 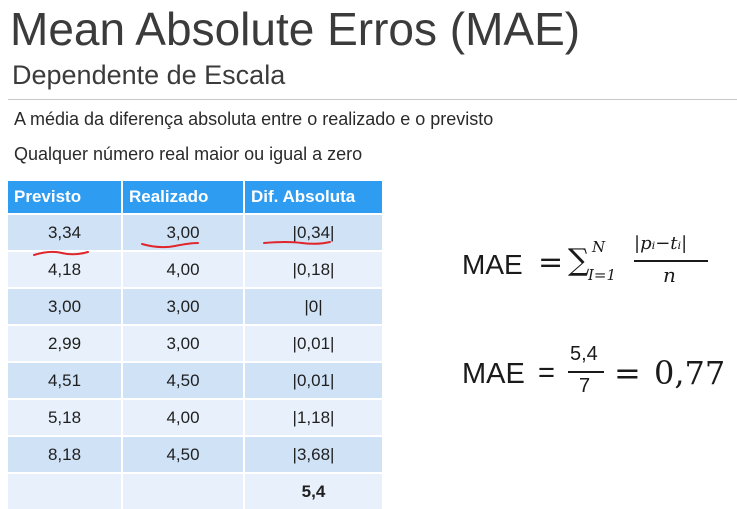 What do you see at coordinates (65, 454) in the screenshot?
I see `cell-previsto: 8,18` at bounding box center [65, 454].